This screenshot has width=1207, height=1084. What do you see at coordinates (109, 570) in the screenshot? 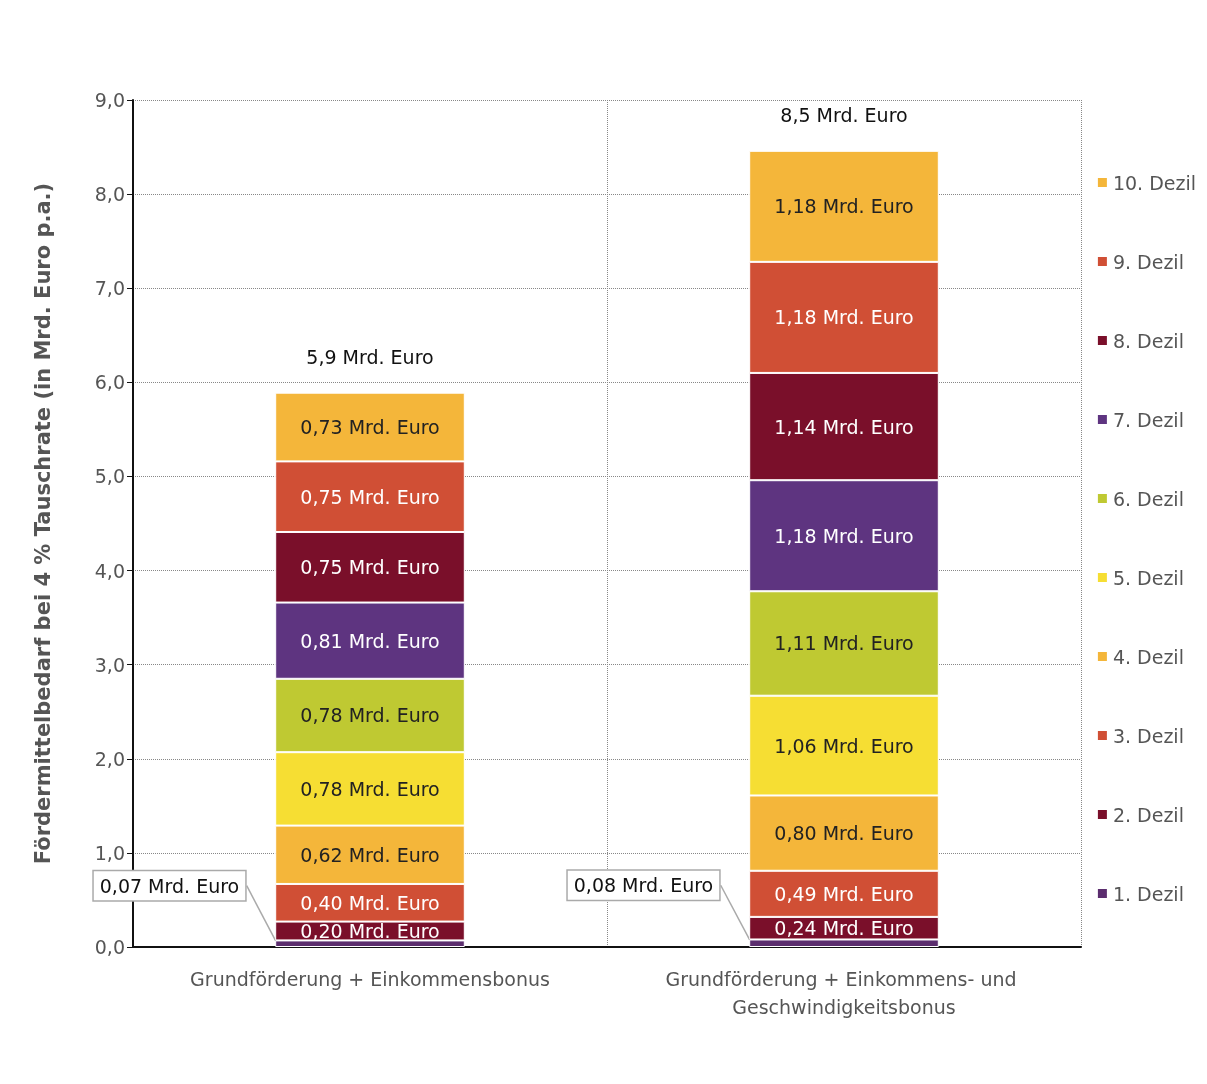
I see `y-tick-label: 4,0` at bounding box center [109, 570].